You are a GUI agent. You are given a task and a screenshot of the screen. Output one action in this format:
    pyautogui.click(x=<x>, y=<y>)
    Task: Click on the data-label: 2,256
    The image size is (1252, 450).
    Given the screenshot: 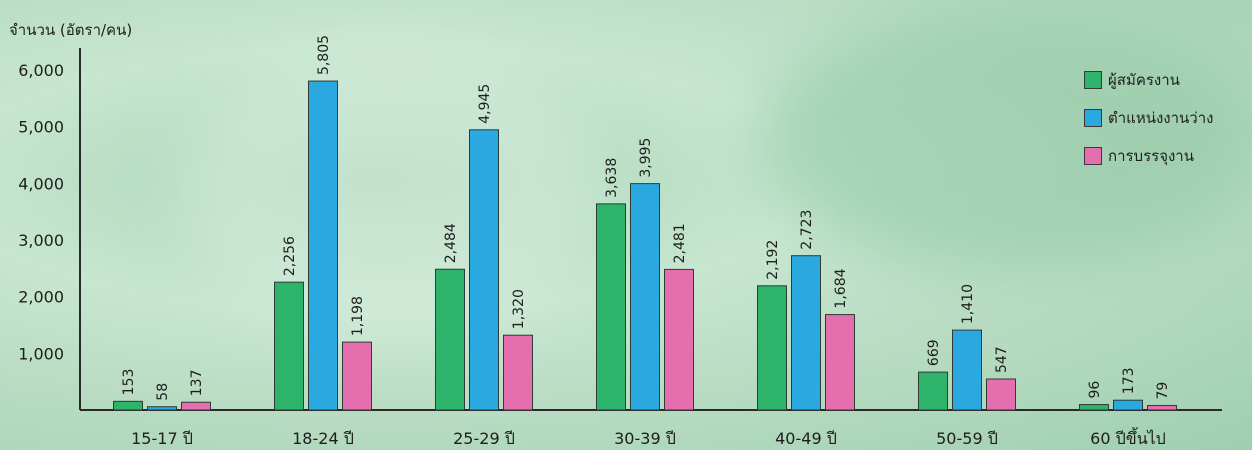 What is the action you would take?
    pyautogui.click(x=290, y=256)
    